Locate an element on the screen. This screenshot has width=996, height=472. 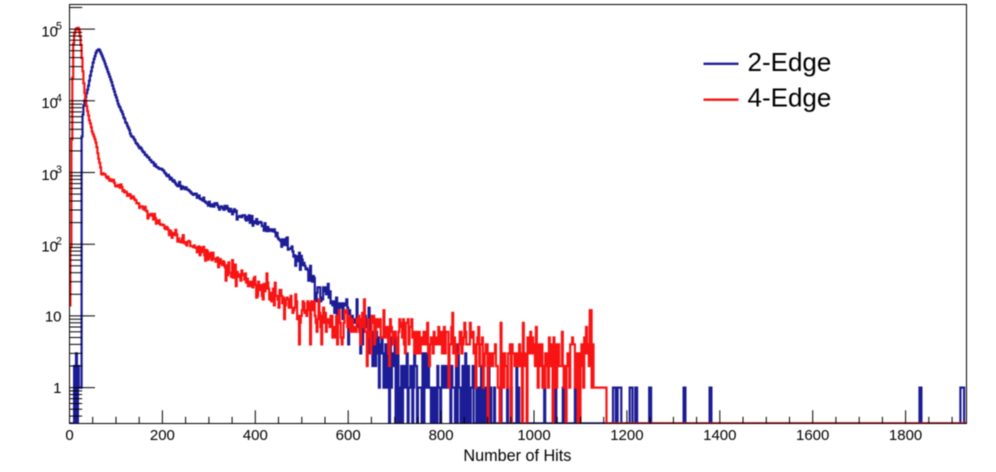
svg-text: 4-Edge is located at coordinates (790, 97).